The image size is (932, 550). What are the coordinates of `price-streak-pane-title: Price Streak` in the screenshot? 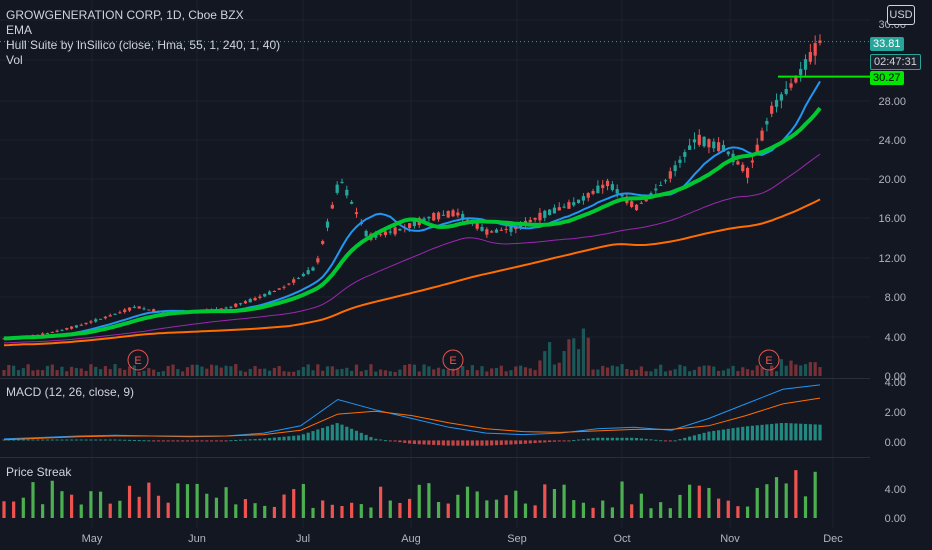 It's located at (39, 472).